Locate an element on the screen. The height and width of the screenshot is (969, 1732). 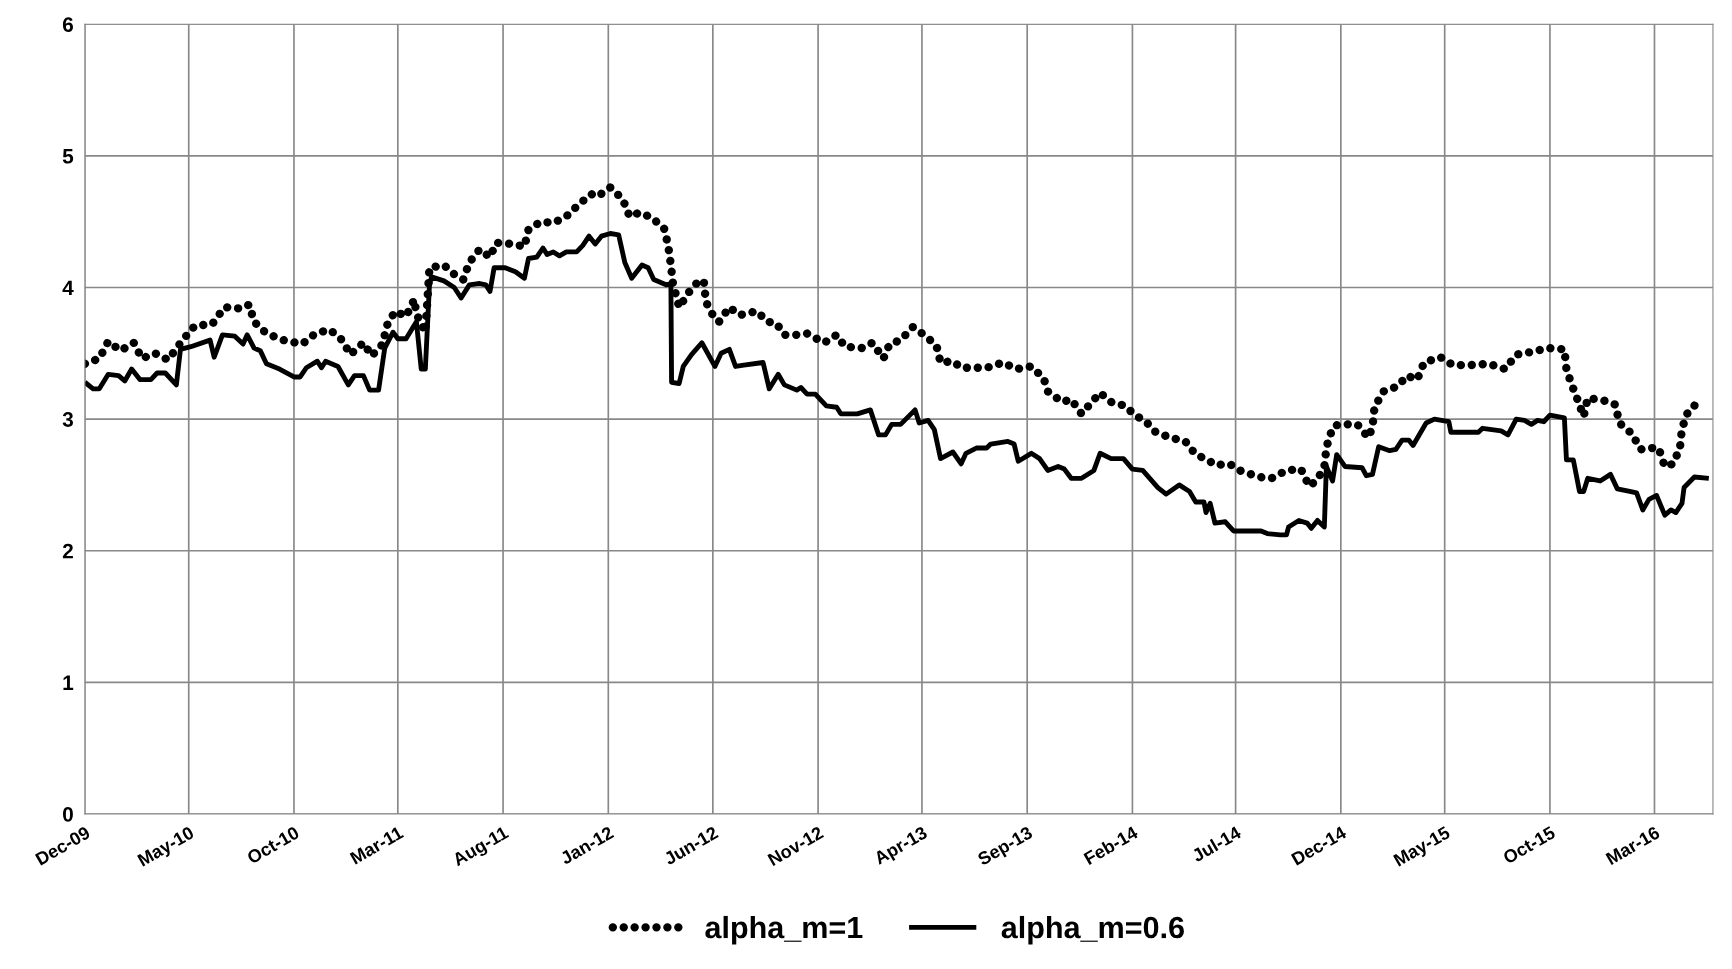
y-tick-label: 1 is located at coordinates (68, 682).